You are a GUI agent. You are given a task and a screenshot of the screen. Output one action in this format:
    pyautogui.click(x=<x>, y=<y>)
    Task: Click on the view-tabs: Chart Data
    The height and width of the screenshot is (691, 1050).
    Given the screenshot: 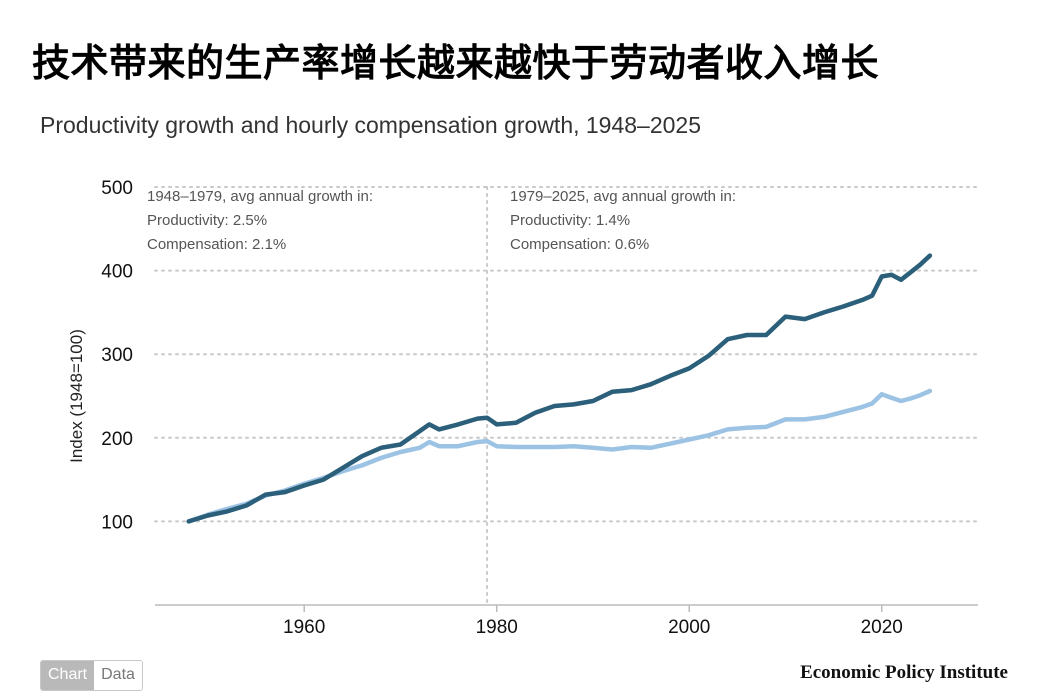 What is the action you would take?
    pyautogui.click(x=91, y=675)
    